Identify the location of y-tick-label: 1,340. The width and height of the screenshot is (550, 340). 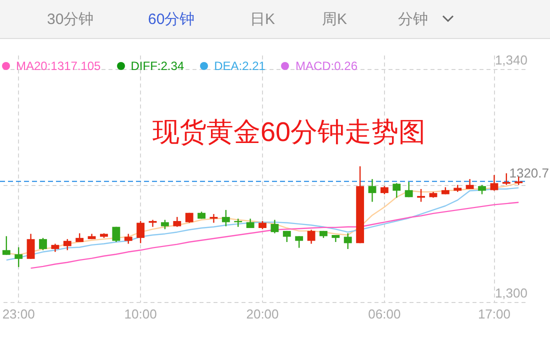
(511, 60).